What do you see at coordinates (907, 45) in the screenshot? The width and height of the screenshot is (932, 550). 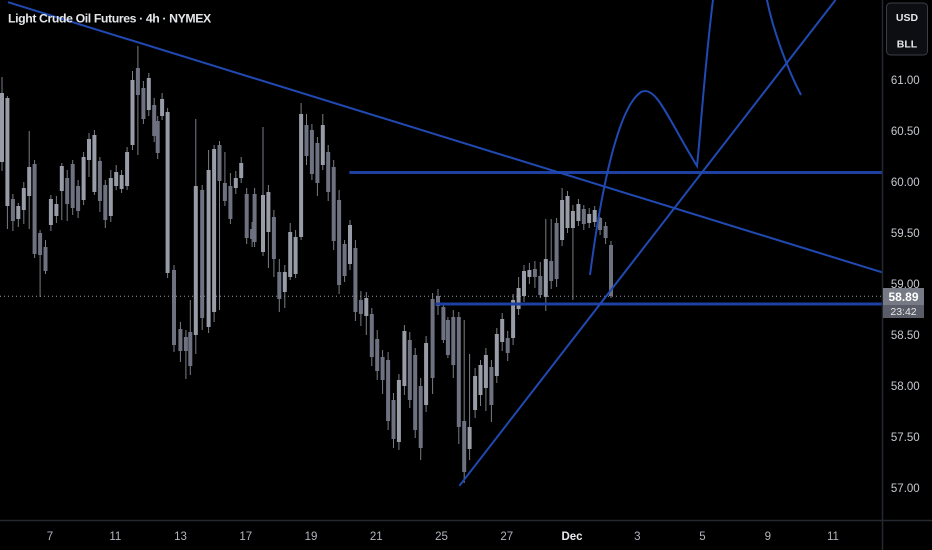 I see `svg-text: BLL` at bounding box center [907, 45].